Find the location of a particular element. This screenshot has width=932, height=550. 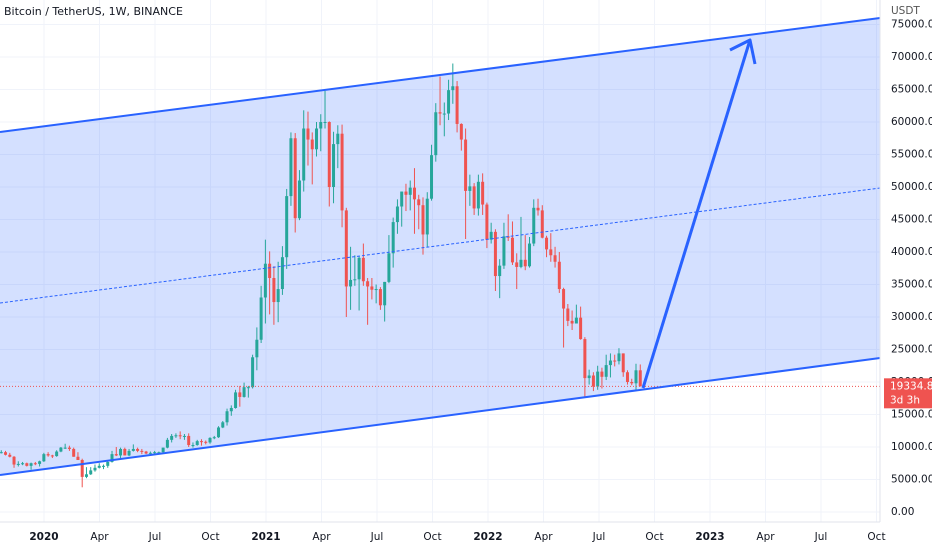

y-tick-label: 30000.00 is located at coordinates (911, 317).